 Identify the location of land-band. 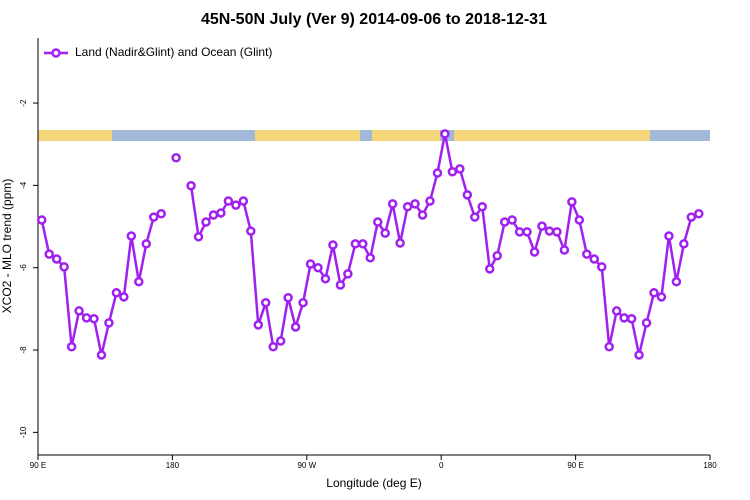
(374, 135).